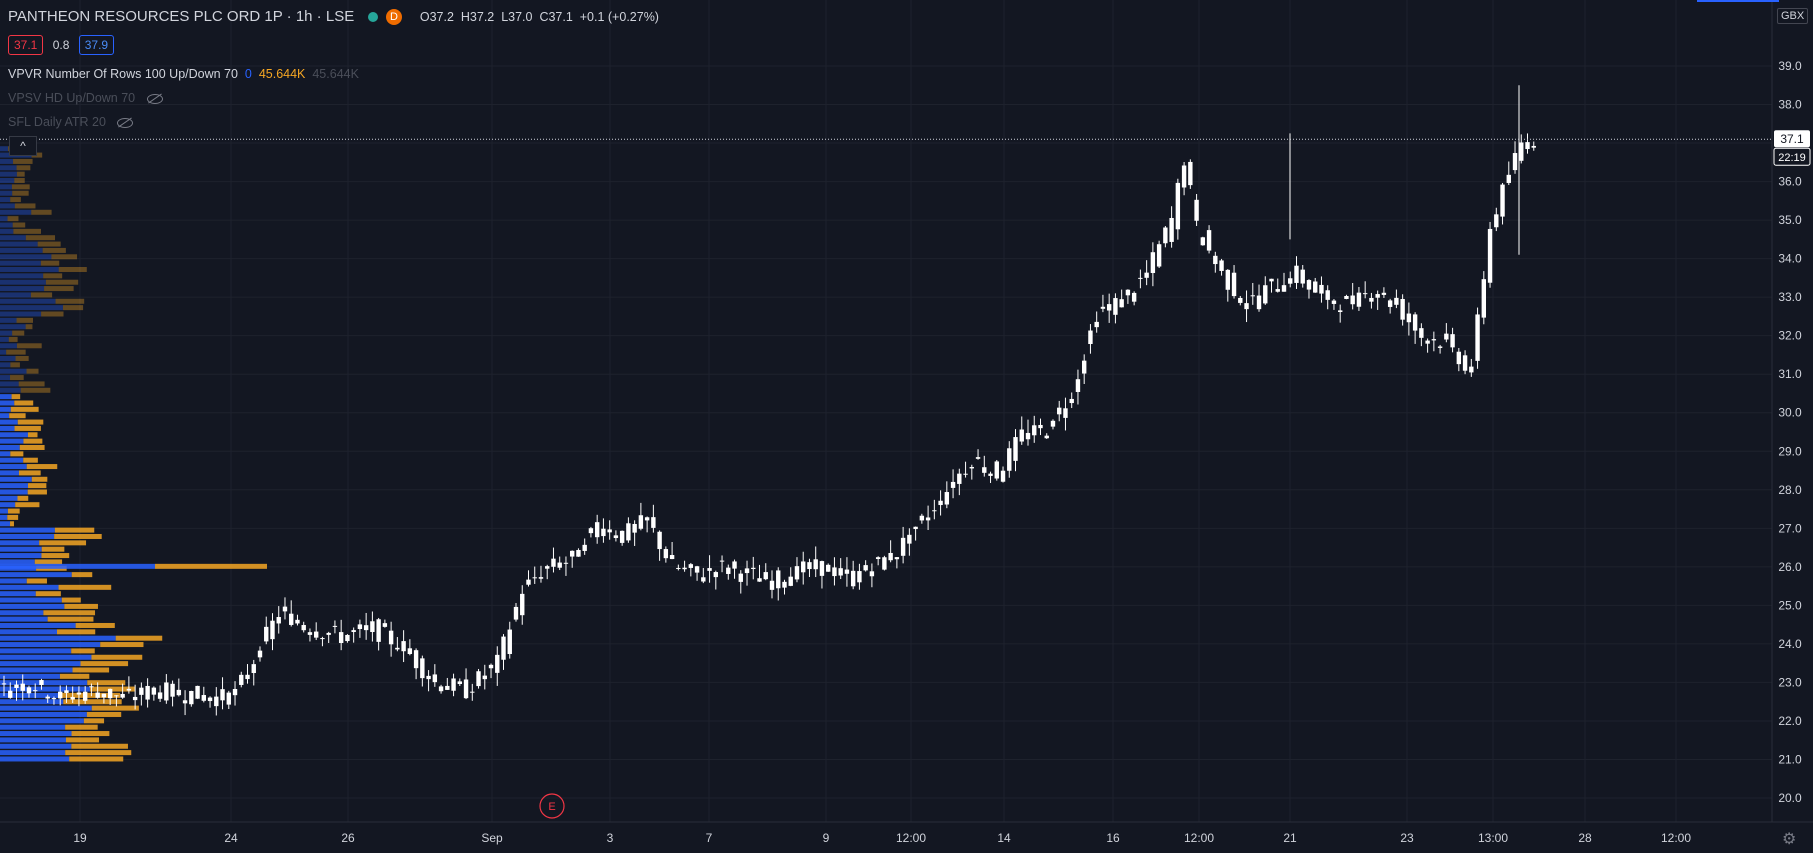 Image resolution: width=1813 pixels, height=853 pixels. I want to click on y-tick-label: 38.0, so click(1790, 105).